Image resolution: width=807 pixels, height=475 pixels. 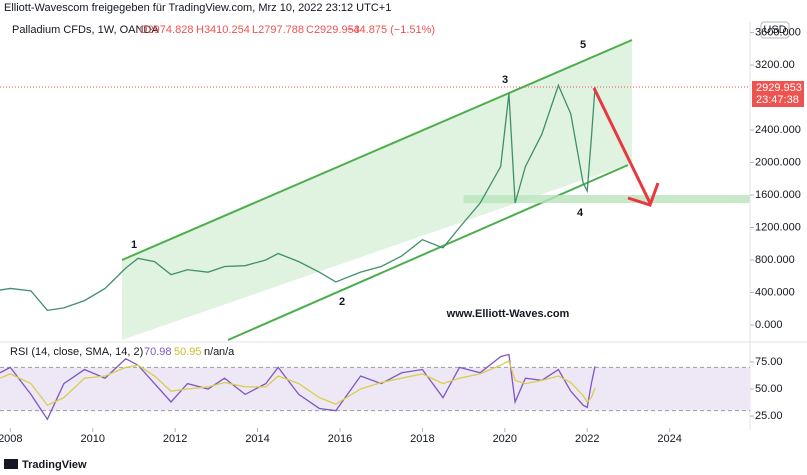 I want to click on rsi-title: RSI (14, close, SMA, 14, 2), so click(x=76, y=352).